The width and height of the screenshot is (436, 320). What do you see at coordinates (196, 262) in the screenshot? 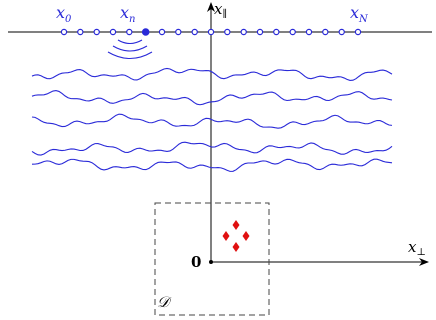
I see `label-origin: 0` at bounding box center [196, 262].